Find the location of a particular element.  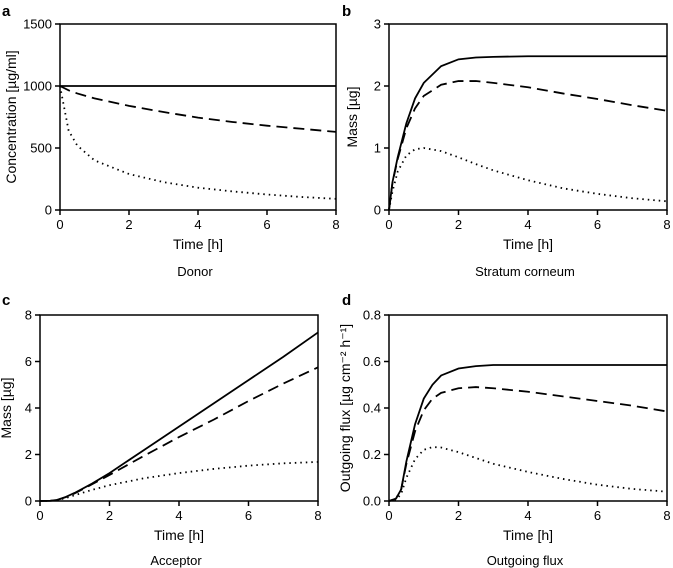

y-tick-label: 500 is located at coordinates (41, 148).